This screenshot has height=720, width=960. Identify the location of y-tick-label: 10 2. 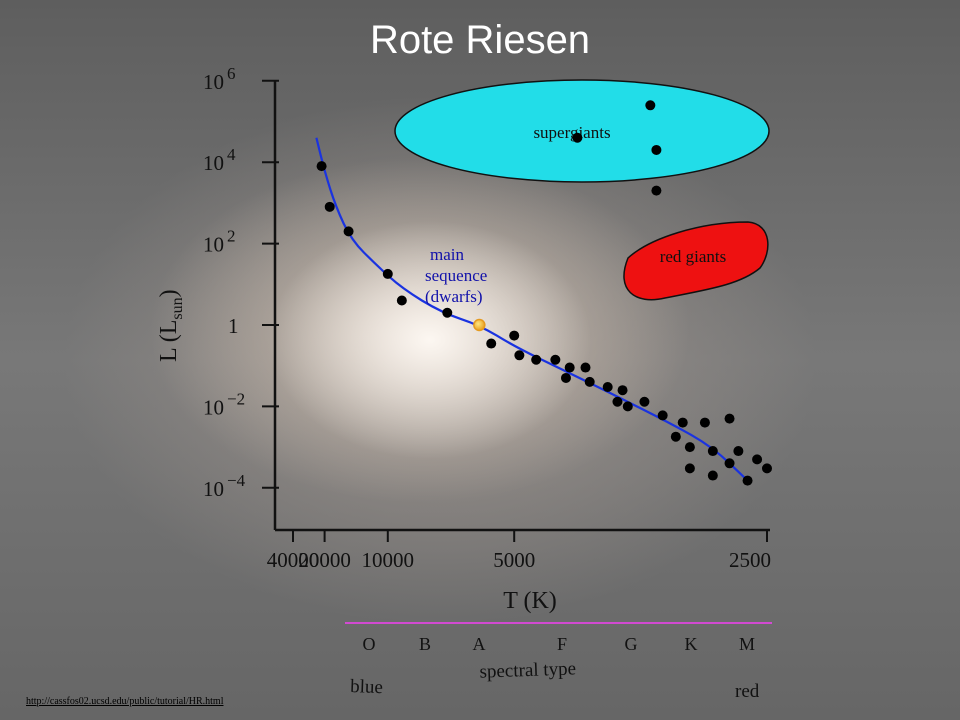
(219, 242).